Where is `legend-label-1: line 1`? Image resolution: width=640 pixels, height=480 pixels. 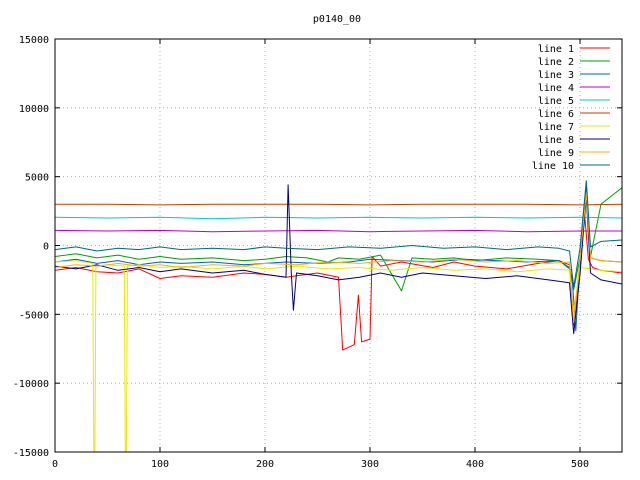 legend-label-1: line 1 is located at coordinates (556, 49).